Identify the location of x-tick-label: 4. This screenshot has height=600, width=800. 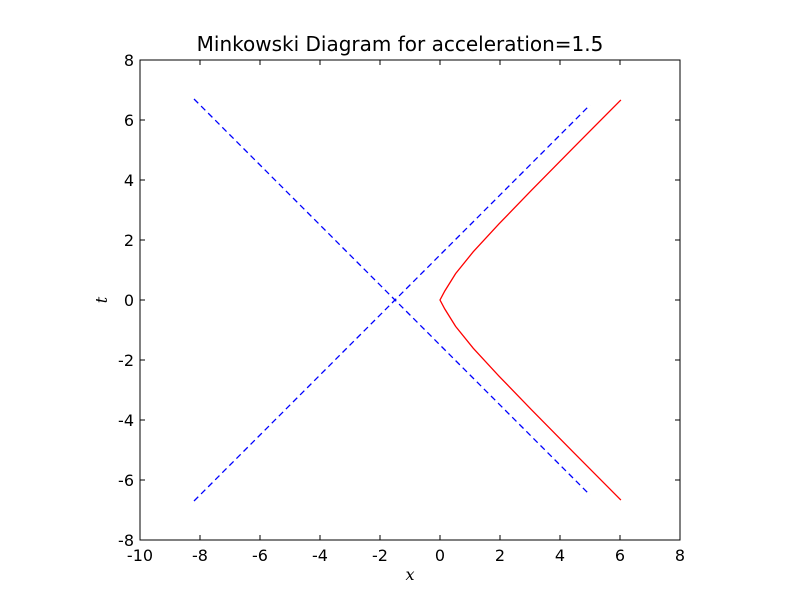
(560, 555).